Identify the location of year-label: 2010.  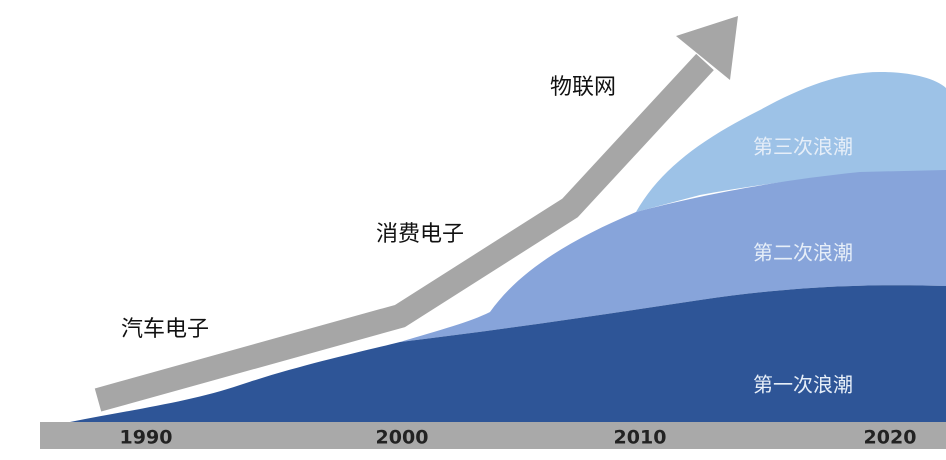
(640, 438).